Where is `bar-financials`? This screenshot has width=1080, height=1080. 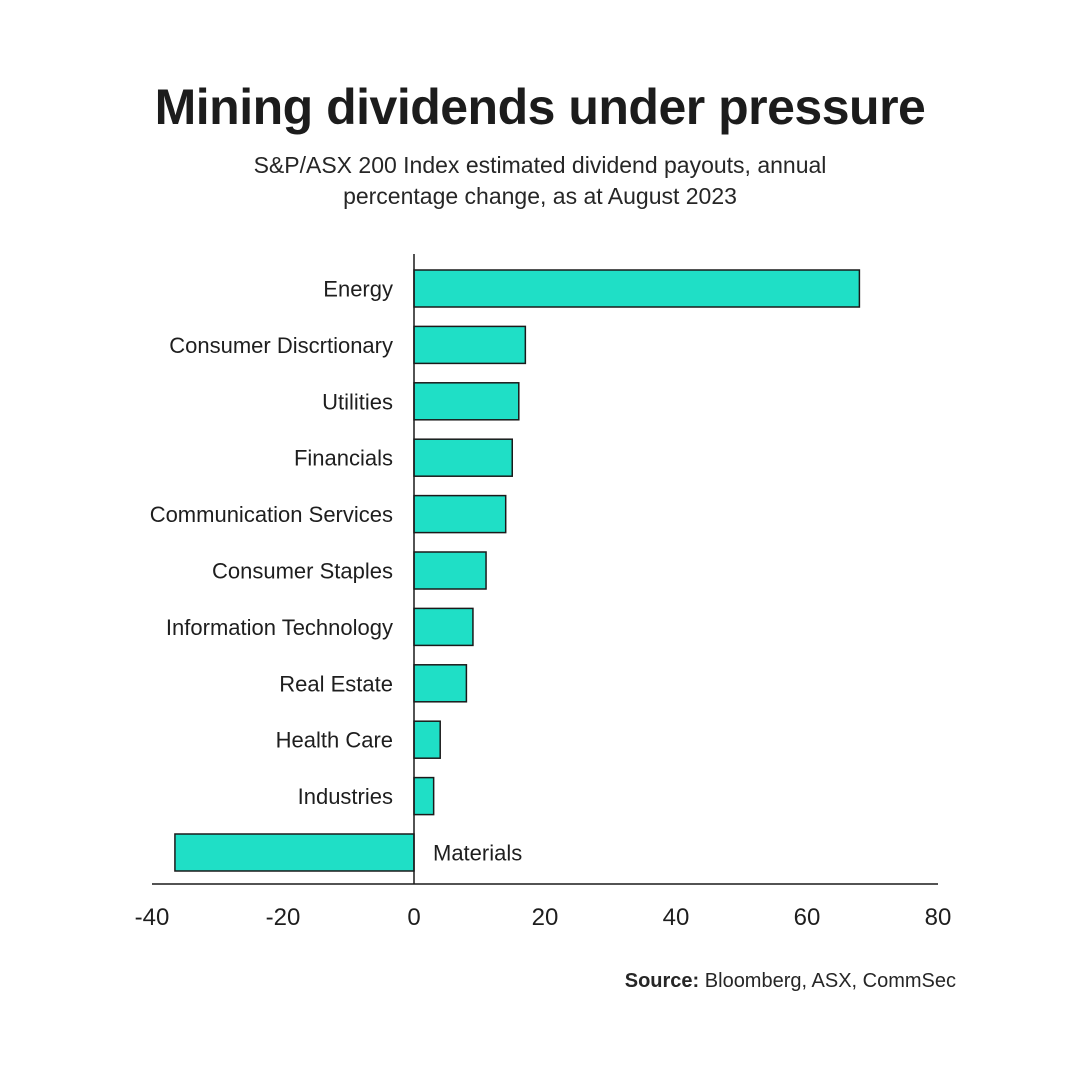
bar-financials is located at coordinates (463, 457).